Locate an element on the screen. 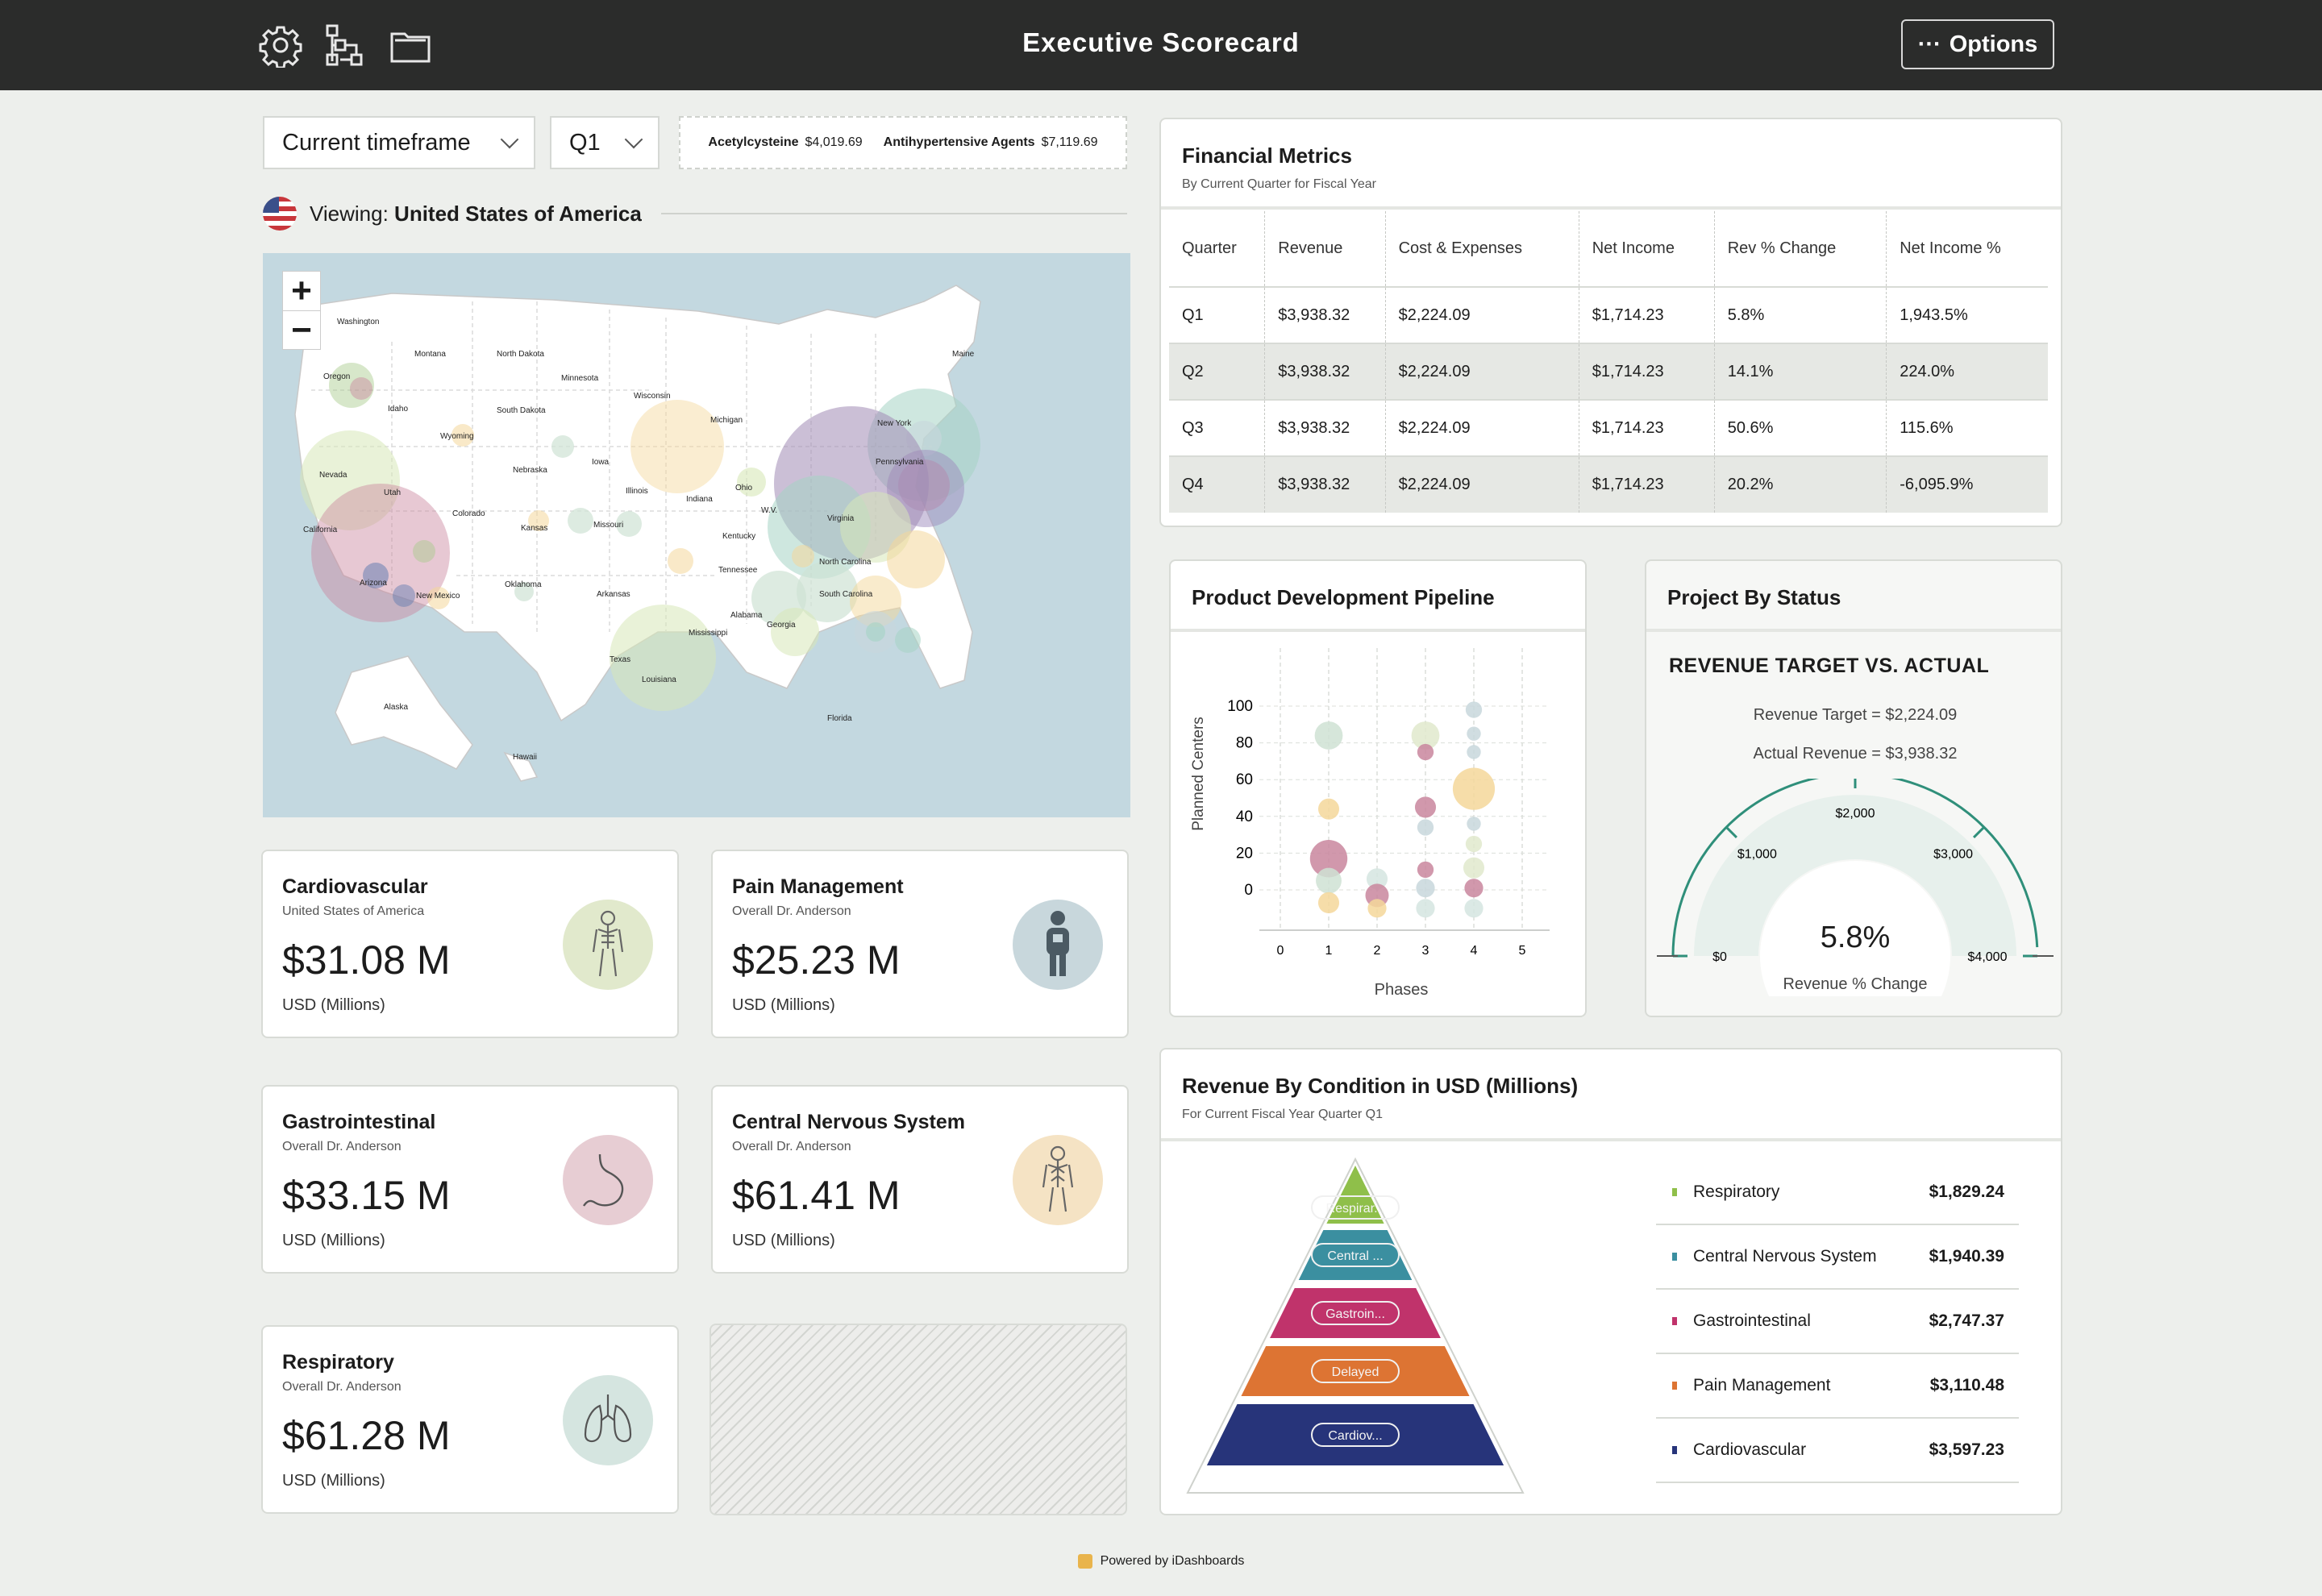 Image resolution: width=2322 pixels, height=1596 pixels. folder-icon is located at coordinates (411, 45).